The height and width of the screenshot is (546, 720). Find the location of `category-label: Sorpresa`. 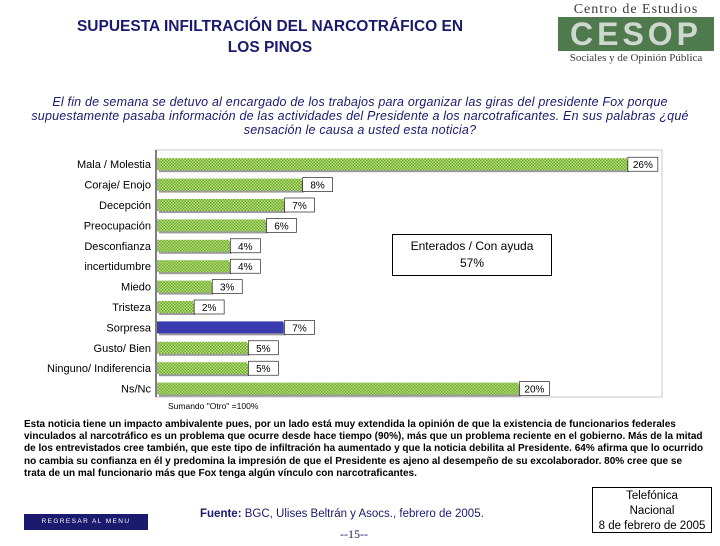

category-label: Sorpresa is located at coordinates (129, 328).